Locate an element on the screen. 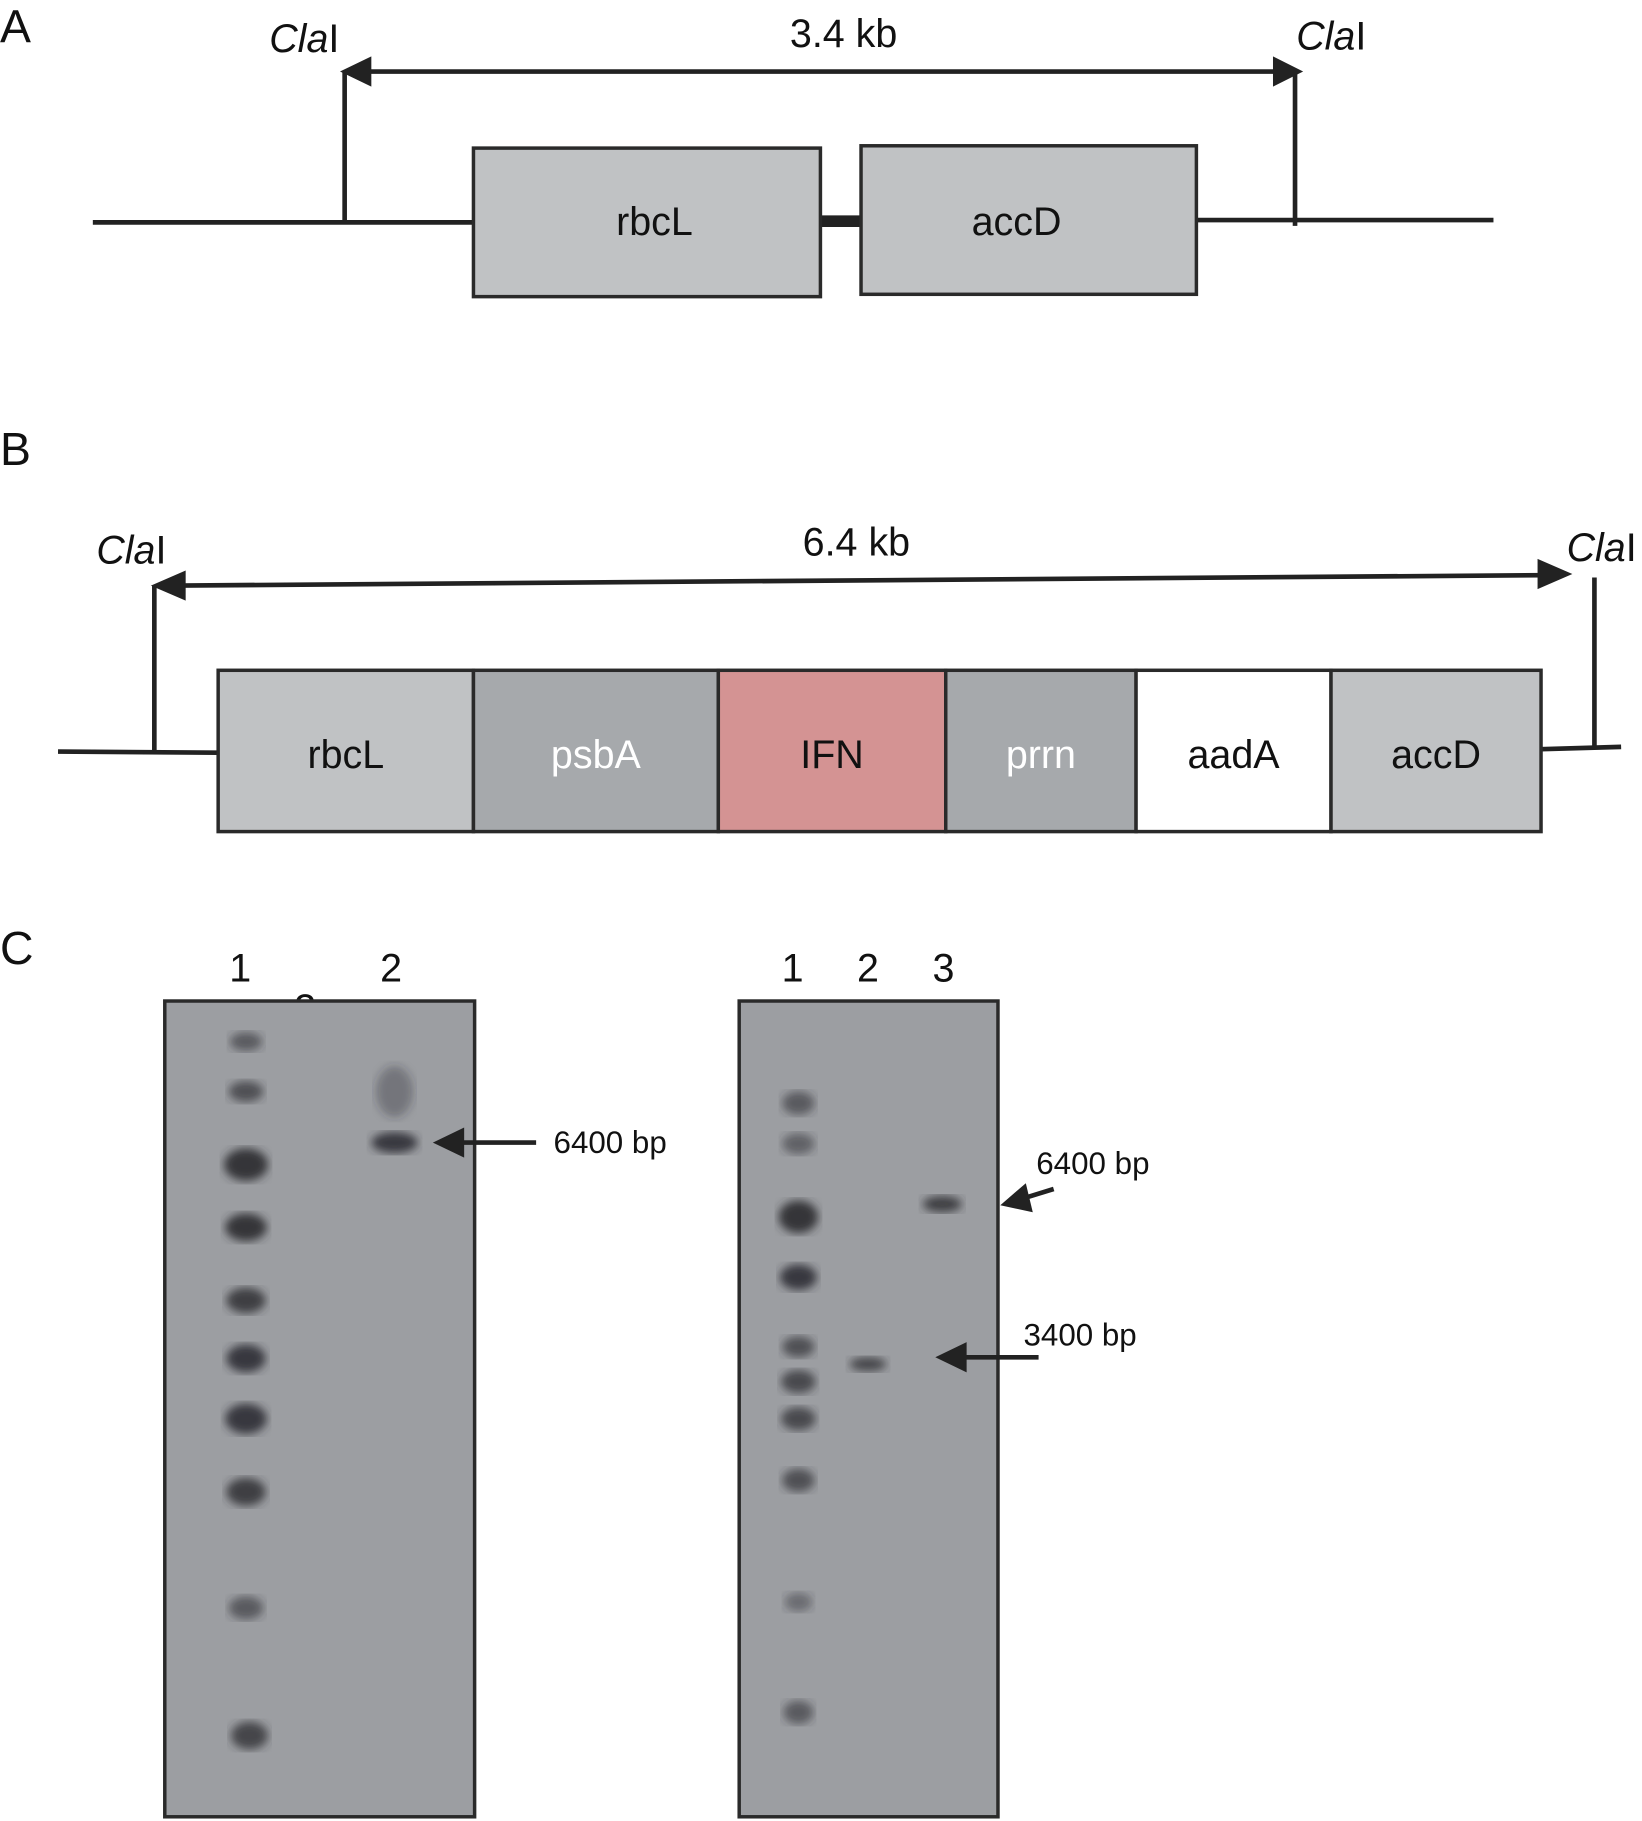  gene-aada is located at coordinates (1233, 751).